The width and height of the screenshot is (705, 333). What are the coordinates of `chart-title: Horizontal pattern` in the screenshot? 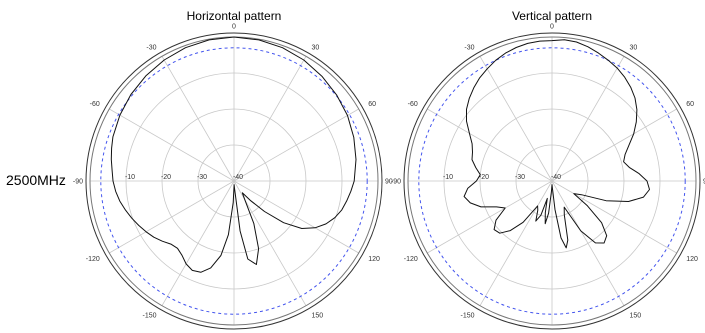 It's located at (234, 16).